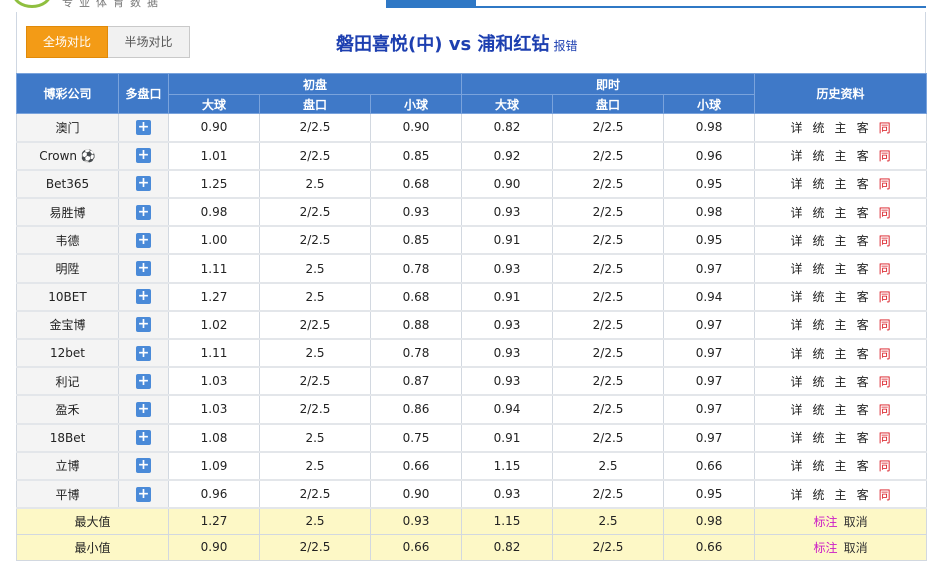 This screenshot has height=567, width=945. Describe the element at coordinates (507, 127) in the screenshot. I see `live-big: 0.82` at that location.